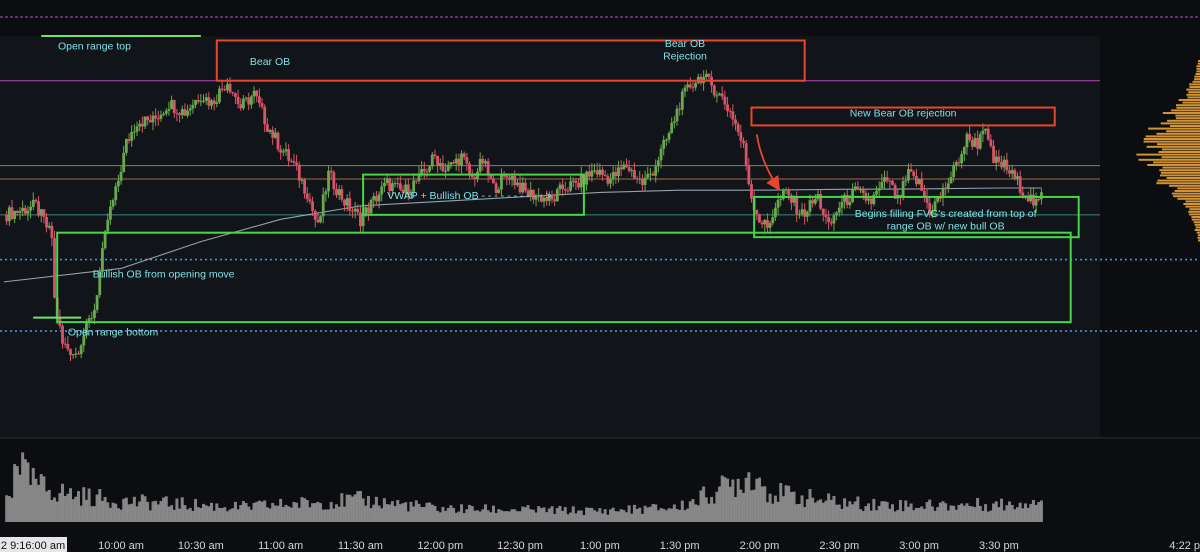 The height and width of the screenshot is (552, 1200). What do you see at coordinates (33, 546) in the screenshot?
I see `crosshair-time-label: 2 9:16:00 am` at bounding box center [33, 546].